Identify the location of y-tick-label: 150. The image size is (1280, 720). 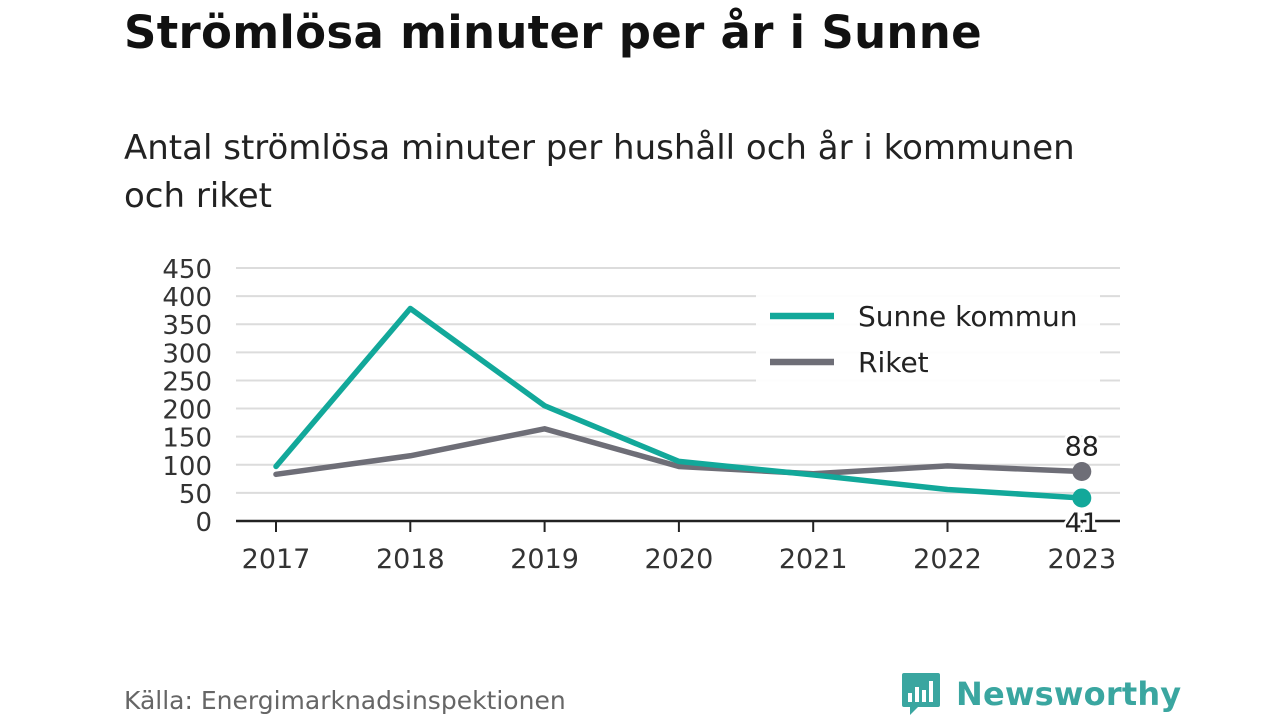
(187, 439).